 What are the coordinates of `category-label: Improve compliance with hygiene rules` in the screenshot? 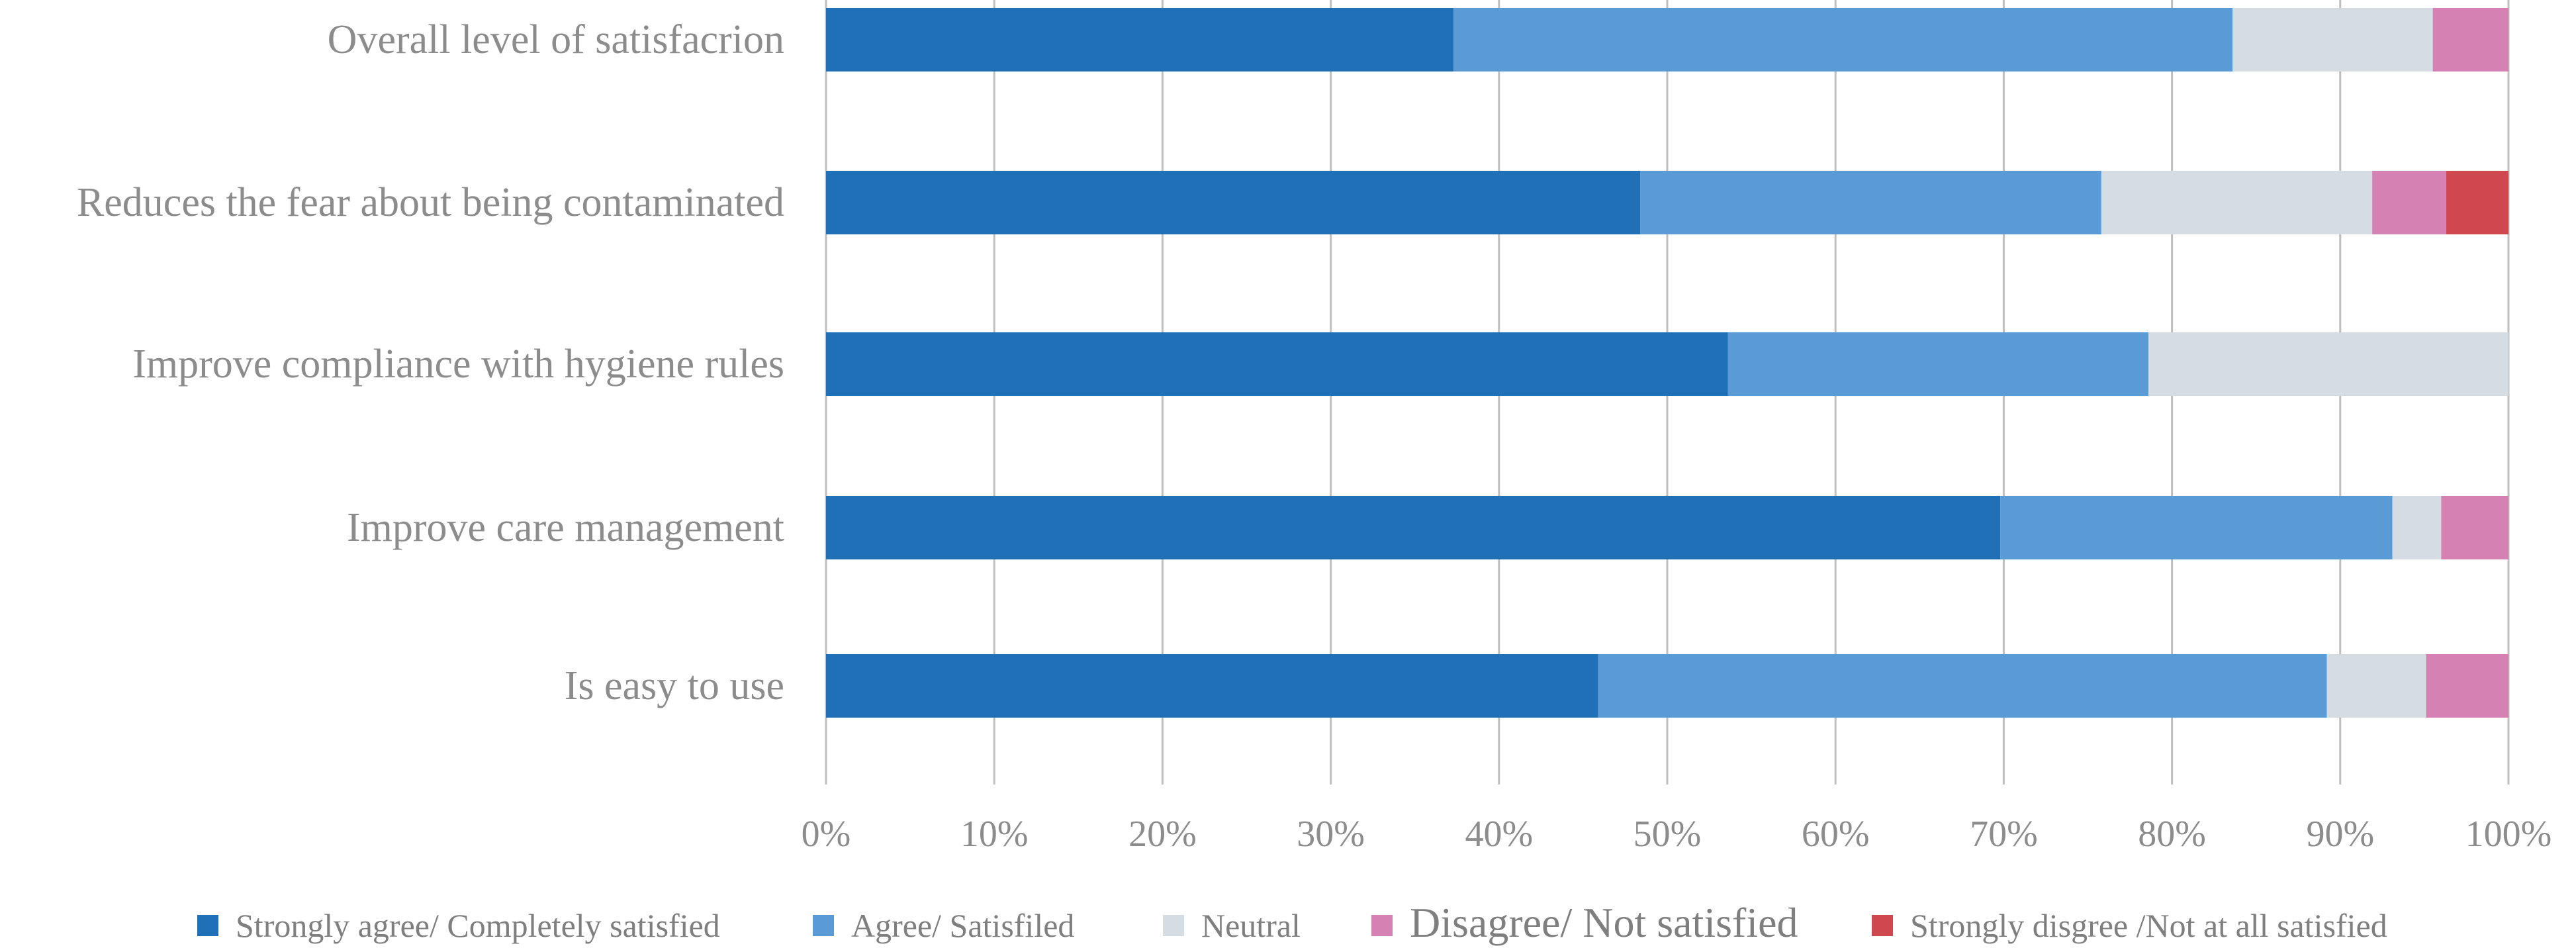 It's located at (458, 364).